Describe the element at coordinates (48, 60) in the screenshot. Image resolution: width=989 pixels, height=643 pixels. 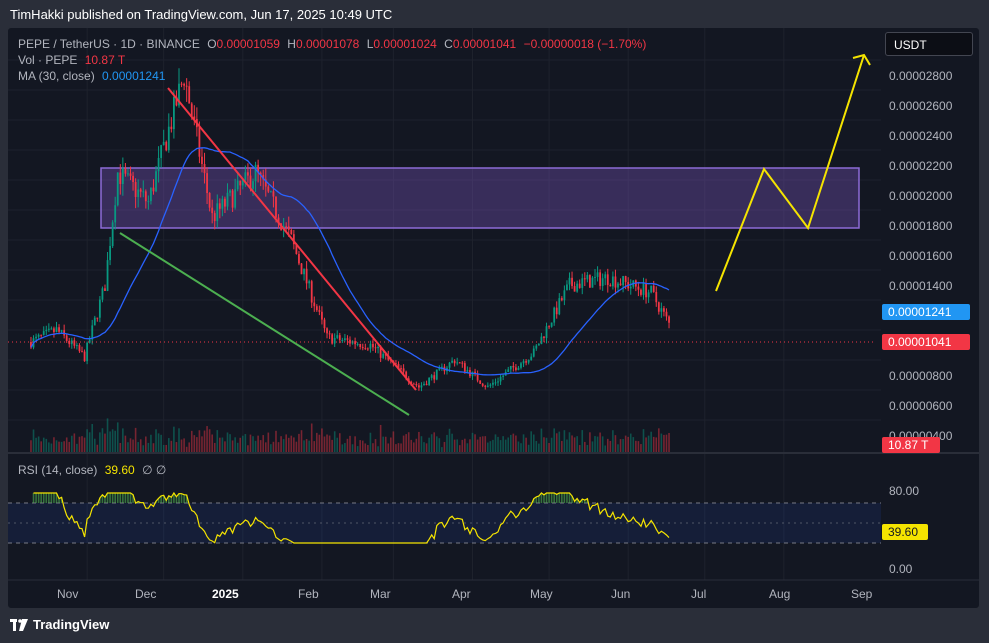
I see `legend-vol-label: Vol · PEPE` at that location.